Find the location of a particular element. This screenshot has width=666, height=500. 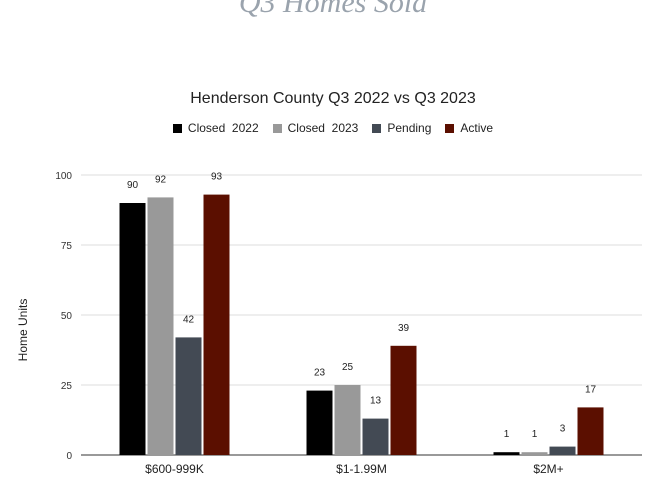

data-label: 23 is located at coordinates (320, 373).